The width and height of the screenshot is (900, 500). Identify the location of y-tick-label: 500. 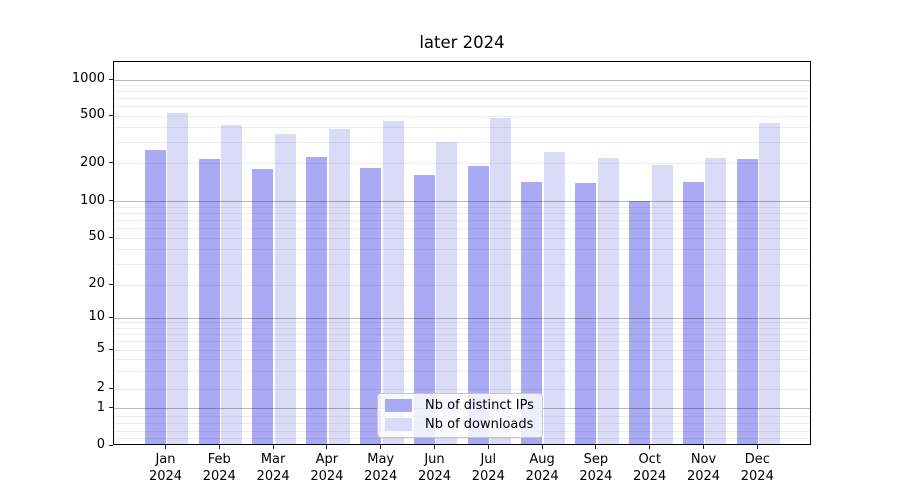
(92, 114).